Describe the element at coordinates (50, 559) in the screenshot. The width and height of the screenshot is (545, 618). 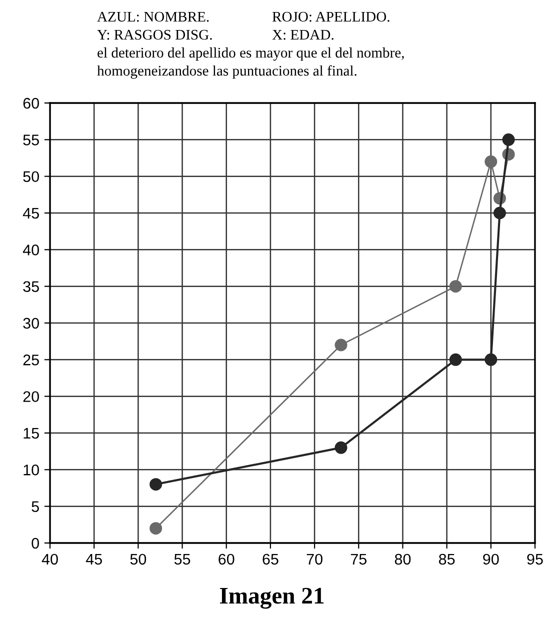
I see `x-tick-label: 40` at that location.